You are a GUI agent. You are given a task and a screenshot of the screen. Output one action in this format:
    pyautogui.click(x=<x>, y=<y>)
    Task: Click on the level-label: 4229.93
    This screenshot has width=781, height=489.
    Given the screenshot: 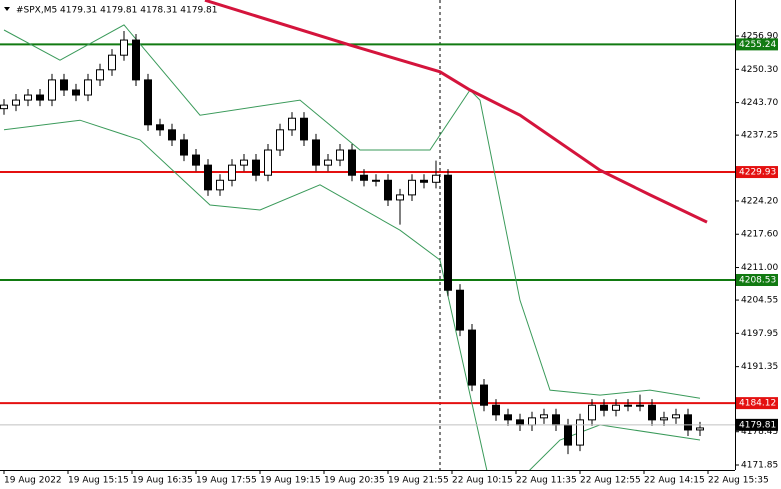 What is the action you would take?
    pyautogui.click(x=757, y=173)
    